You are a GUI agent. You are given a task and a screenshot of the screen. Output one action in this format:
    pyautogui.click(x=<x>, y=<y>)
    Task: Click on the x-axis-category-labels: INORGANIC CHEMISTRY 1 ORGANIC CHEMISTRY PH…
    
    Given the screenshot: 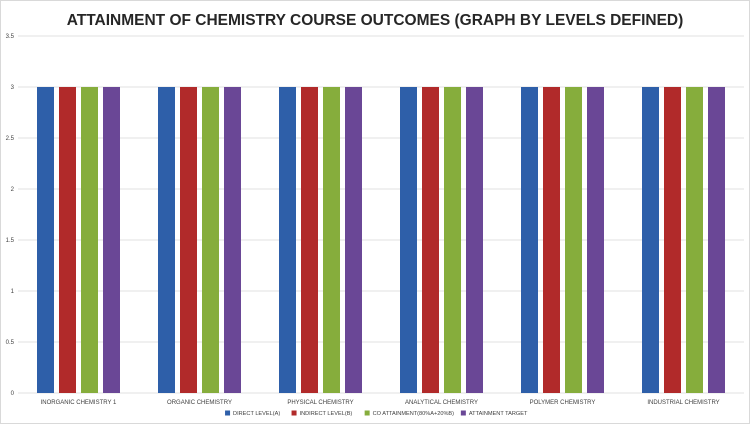 What is the action you would take?
    pyautogui.click(x=380, y=403)
    